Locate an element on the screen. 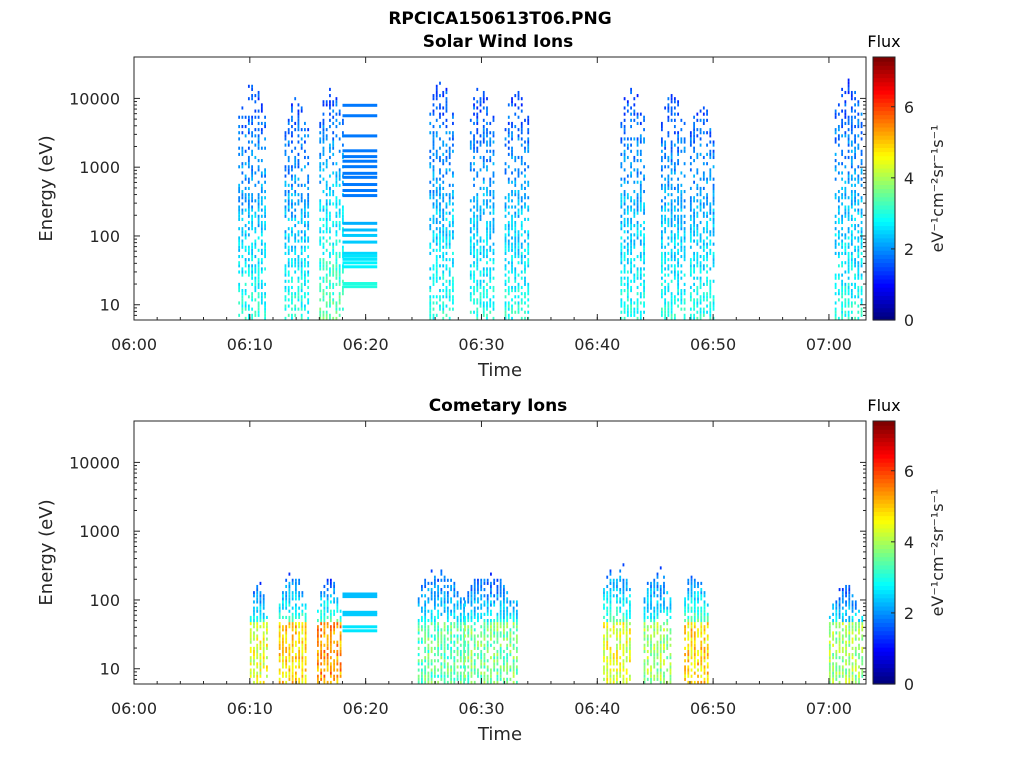  y-axis-label: Energy (eV) is located at coordinates (46, 188).